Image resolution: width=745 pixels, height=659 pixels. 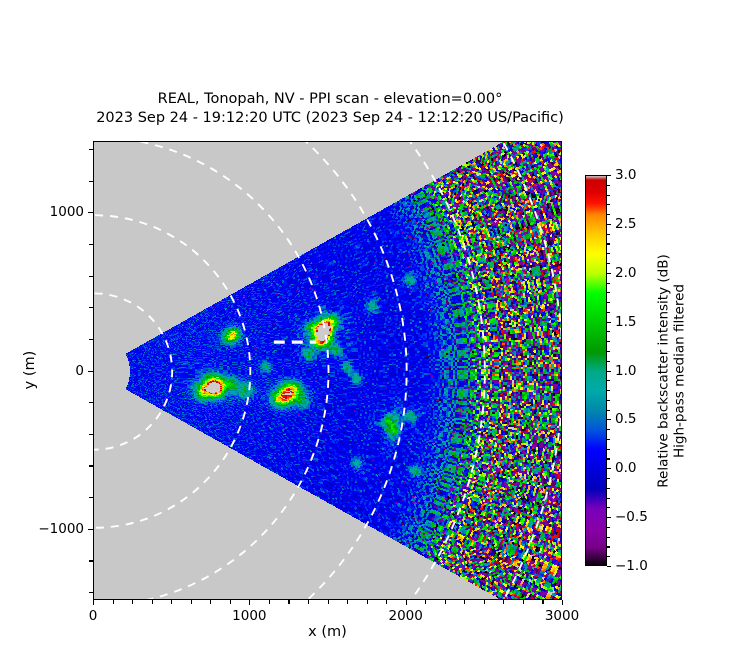 I want to click on x-axis-tick-label: 0, so click(x=93, y=616).